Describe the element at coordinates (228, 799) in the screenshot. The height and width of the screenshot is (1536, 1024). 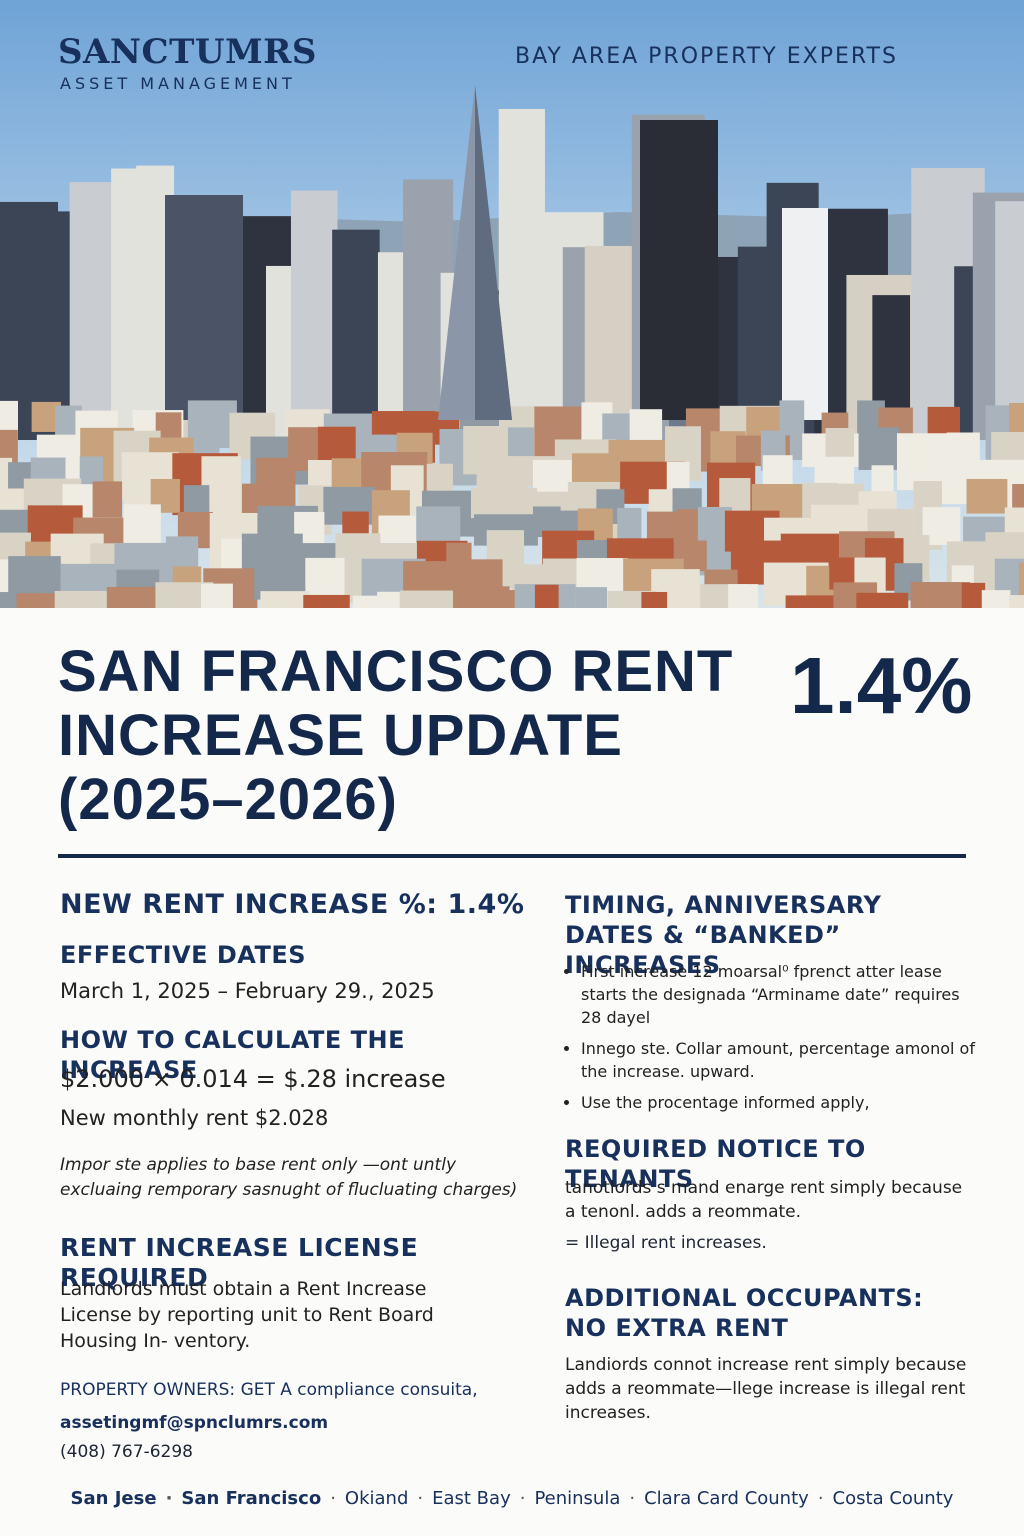
I see `title-line: (2025–2026)` at that location.